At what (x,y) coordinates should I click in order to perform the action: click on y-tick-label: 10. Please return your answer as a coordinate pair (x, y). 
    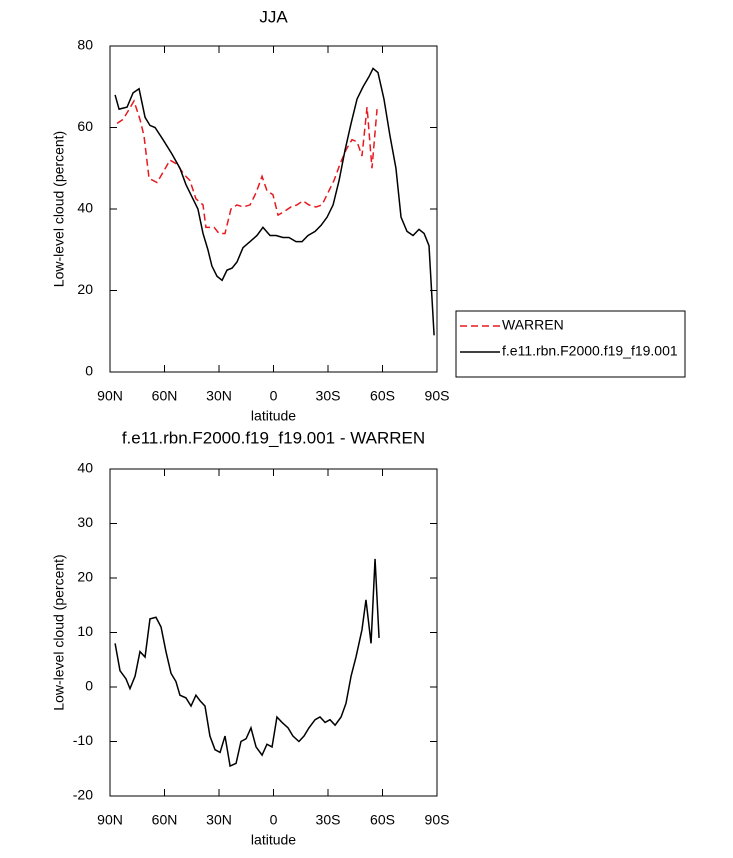
    Looking at the image, I should click on (85, 631).